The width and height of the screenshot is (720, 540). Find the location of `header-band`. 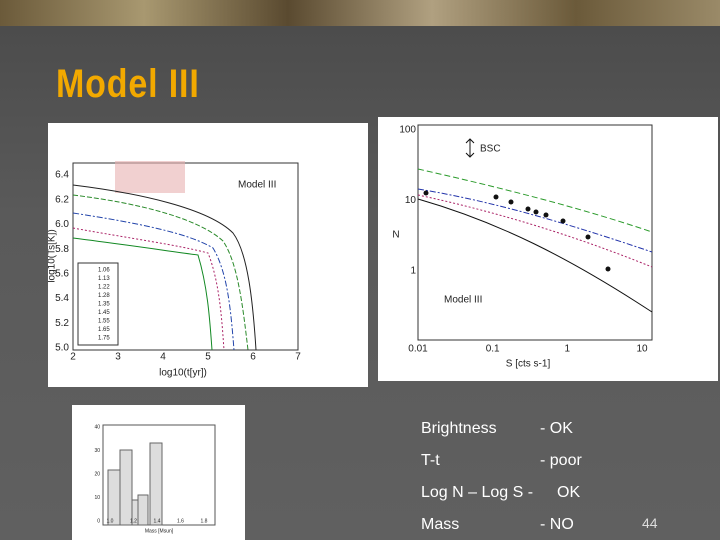

header-band is located at coordinates (360, 13).